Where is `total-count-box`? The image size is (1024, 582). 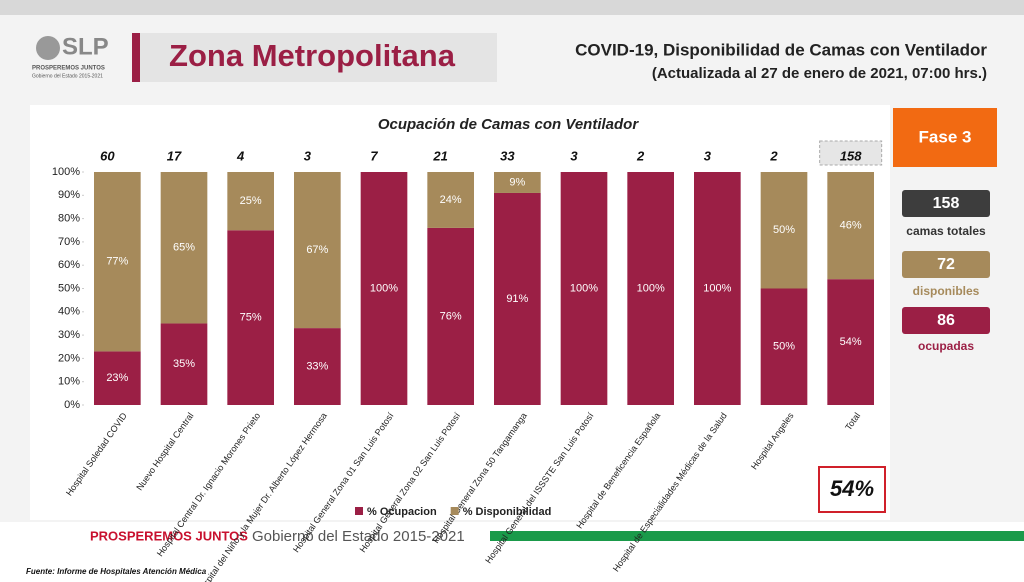
total-count-box is located at coordinates (851, 153).